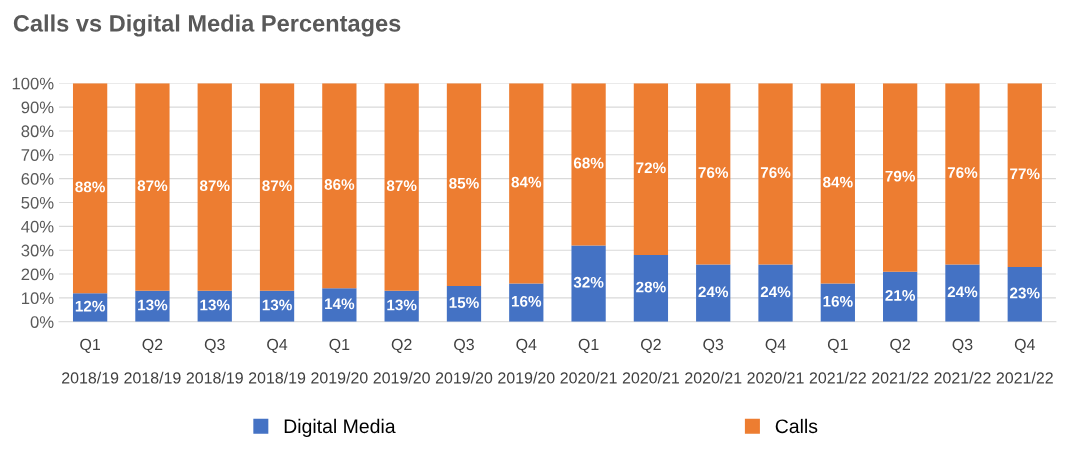 This screenshot has width=1072, height=450. Describe the element at coordinates (900, 295) in the screenshot. I see `data-label: 21%` at that location.